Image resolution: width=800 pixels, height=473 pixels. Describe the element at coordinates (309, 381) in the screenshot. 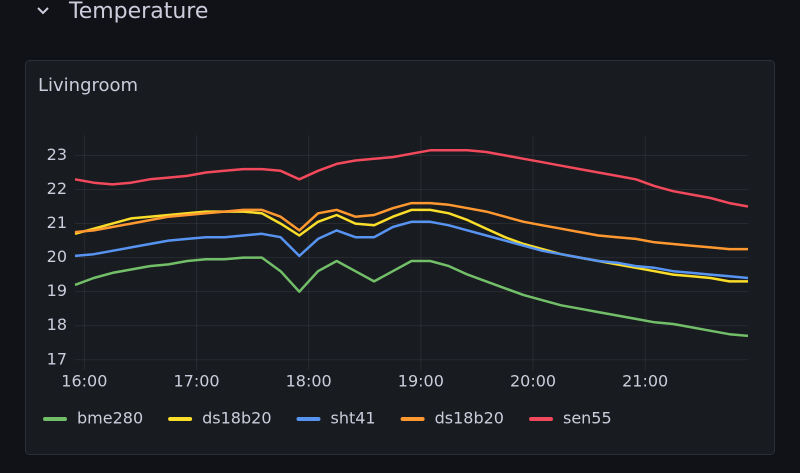

I see `x-tick-label: 18:00` at that location.